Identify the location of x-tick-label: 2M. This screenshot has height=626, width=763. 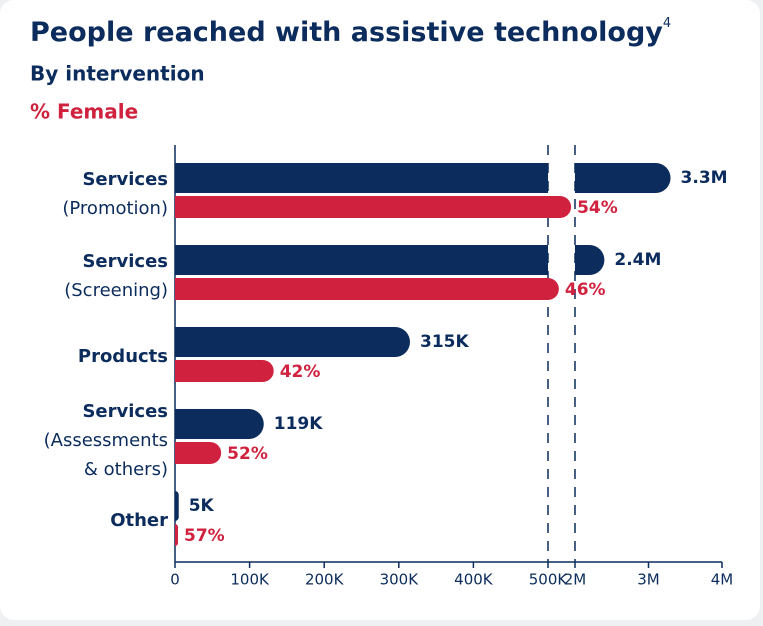
(575, 580).